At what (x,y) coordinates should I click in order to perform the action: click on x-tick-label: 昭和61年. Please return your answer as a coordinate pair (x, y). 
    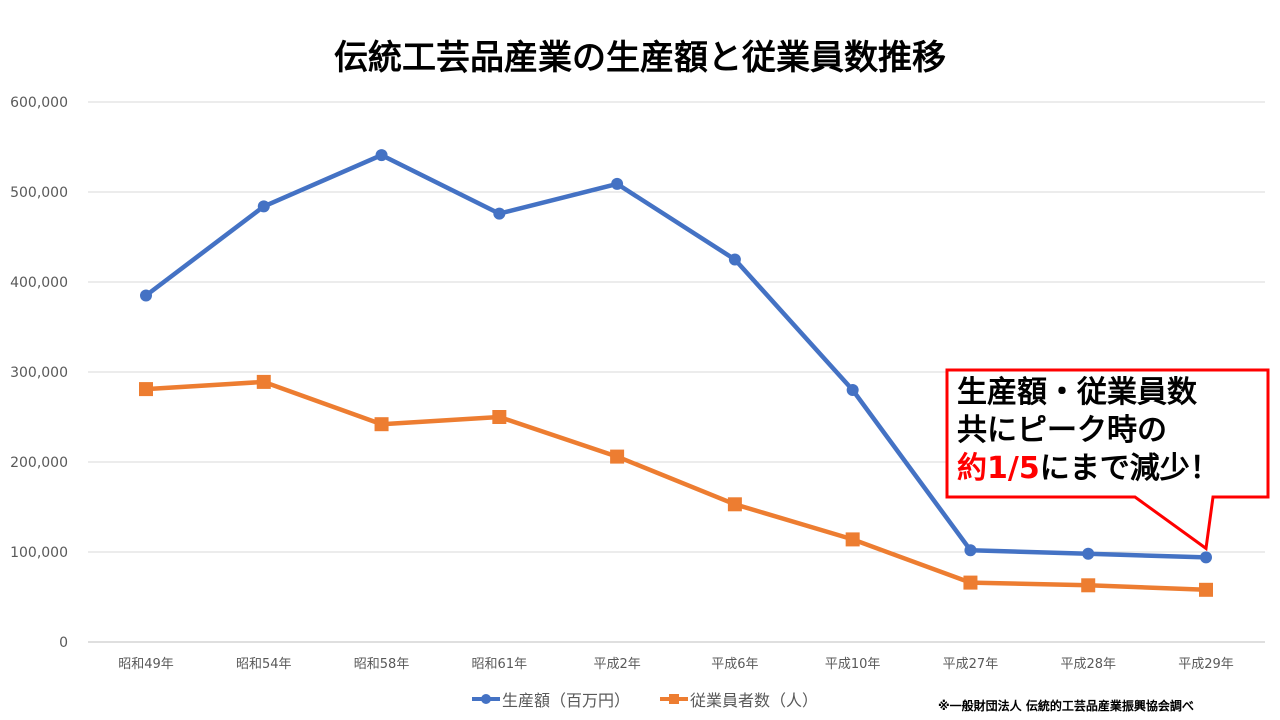
    Looking at the image, I should click on (500, 664).